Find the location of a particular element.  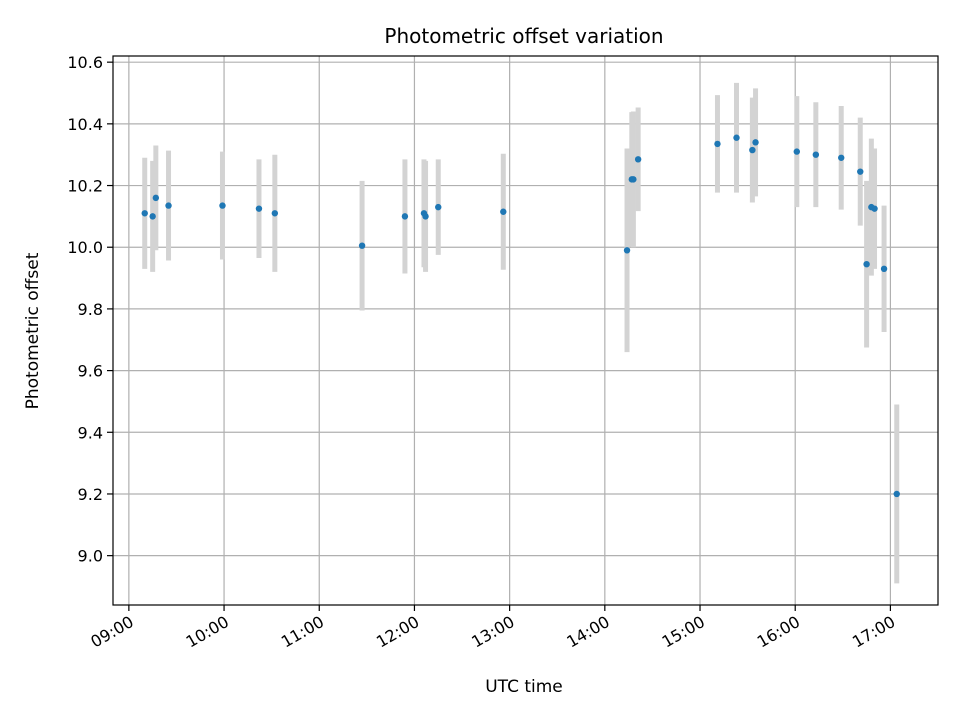

y-tick-label: 10.2 is located at coordinates (85, 186).